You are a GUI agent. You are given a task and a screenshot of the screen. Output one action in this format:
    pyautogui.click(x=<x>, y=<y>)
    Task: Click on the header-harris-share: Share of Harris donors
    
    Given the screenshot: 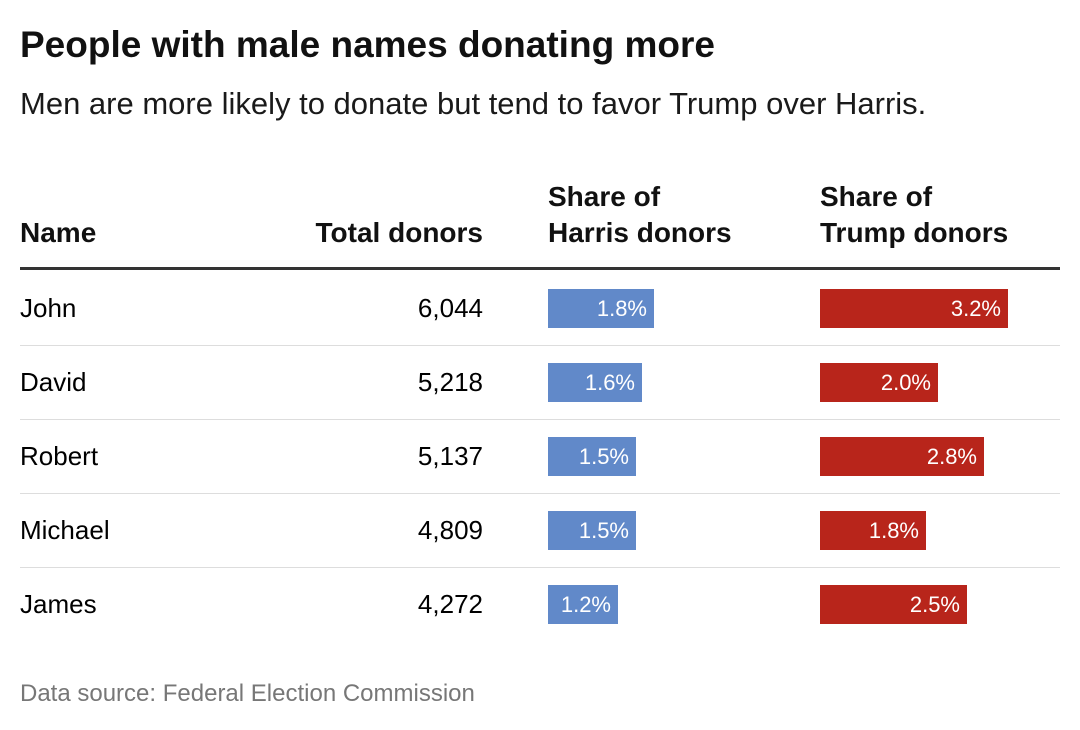 What is the action you would take?
    pyautogui.click(x=640, y=215)
    